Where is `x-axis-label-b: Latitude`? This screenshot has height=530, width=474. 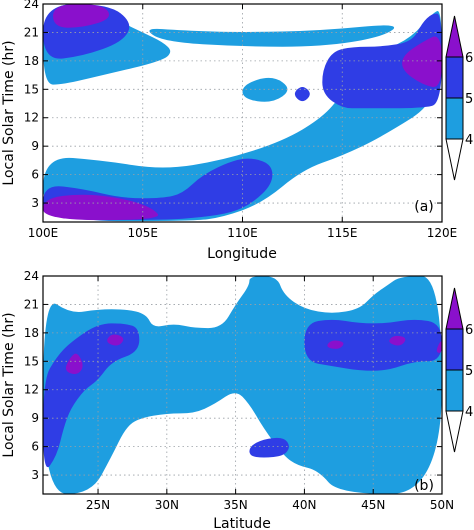 x-axis-label-b: Latitude is located at coordinates (242, 523).